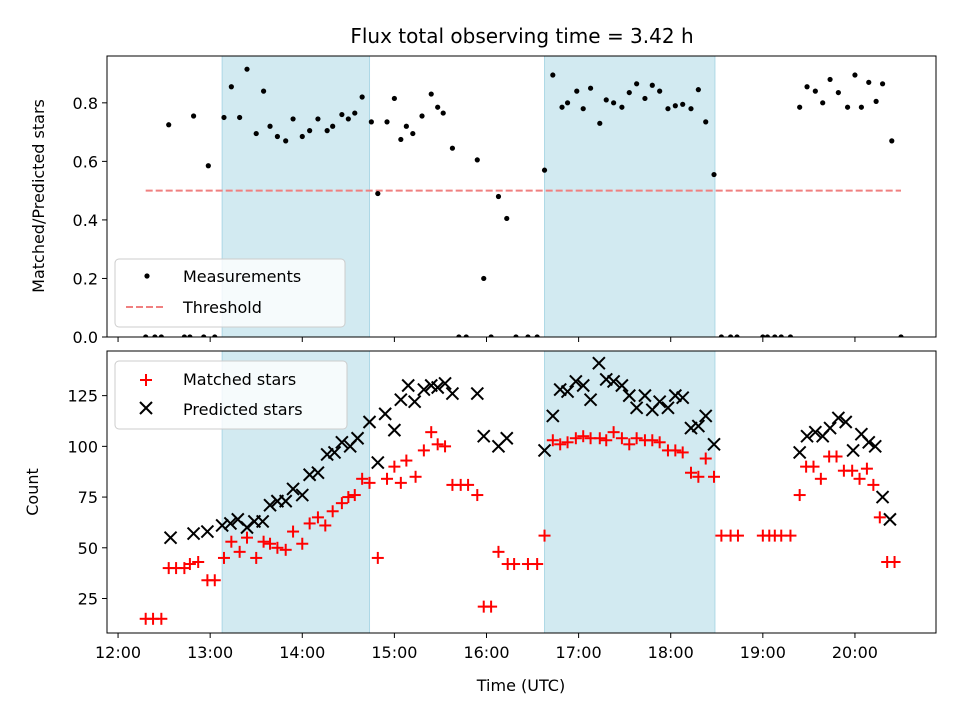 This screenshot has width=960, height=720. I want to click on shaded-interval, so click(630, 492).